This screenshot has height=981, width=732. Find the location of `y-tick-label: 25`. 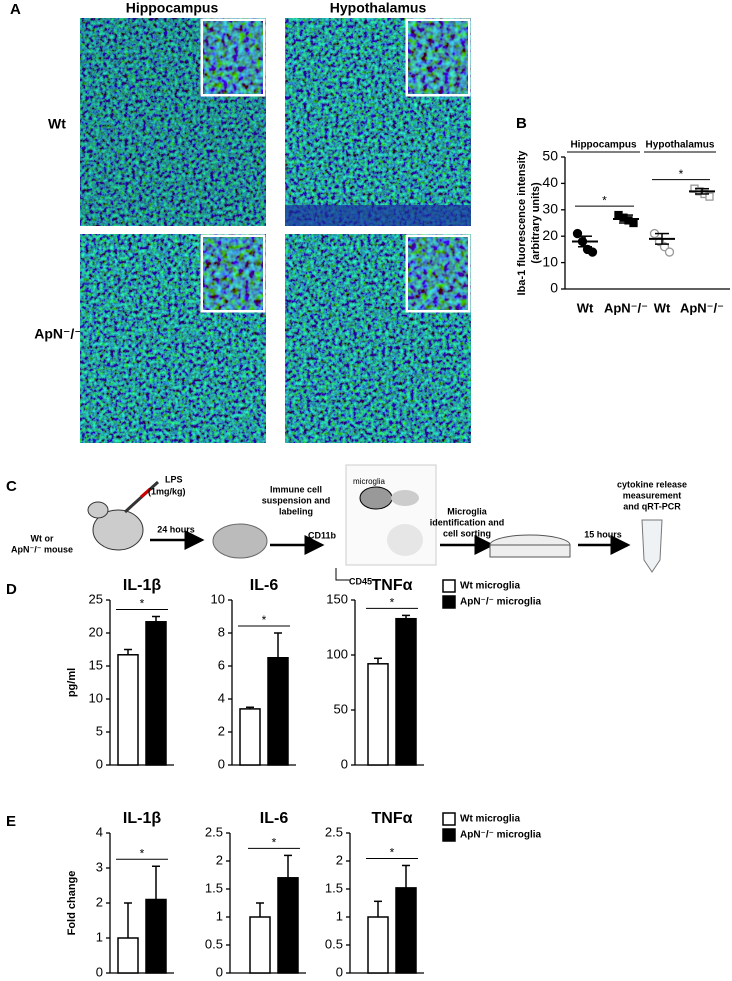

y-tick-label: 25 is located at coordinates (96, 598).